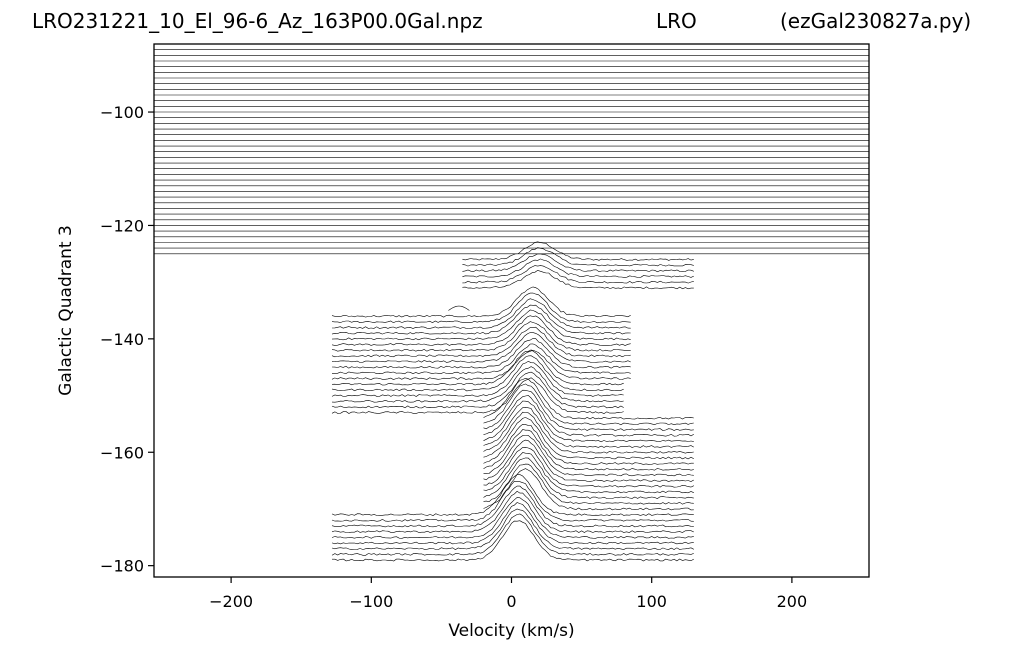 The width and height of the screenshot is (1024, 654). Describe the element at coordinates (876, 21) in the screenshot. I see `title-script-name: (ezGal230827a.py)` at that location.